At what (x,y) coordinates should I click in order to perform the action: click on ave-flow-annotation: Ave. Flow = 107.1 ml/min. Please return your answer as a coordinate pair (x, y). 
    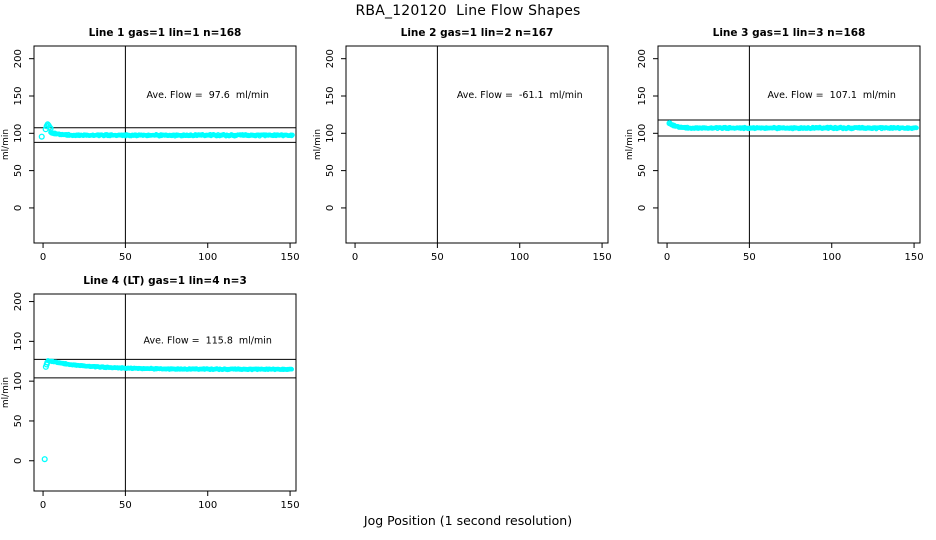
    Looking at the image, I should click on (832, 95).